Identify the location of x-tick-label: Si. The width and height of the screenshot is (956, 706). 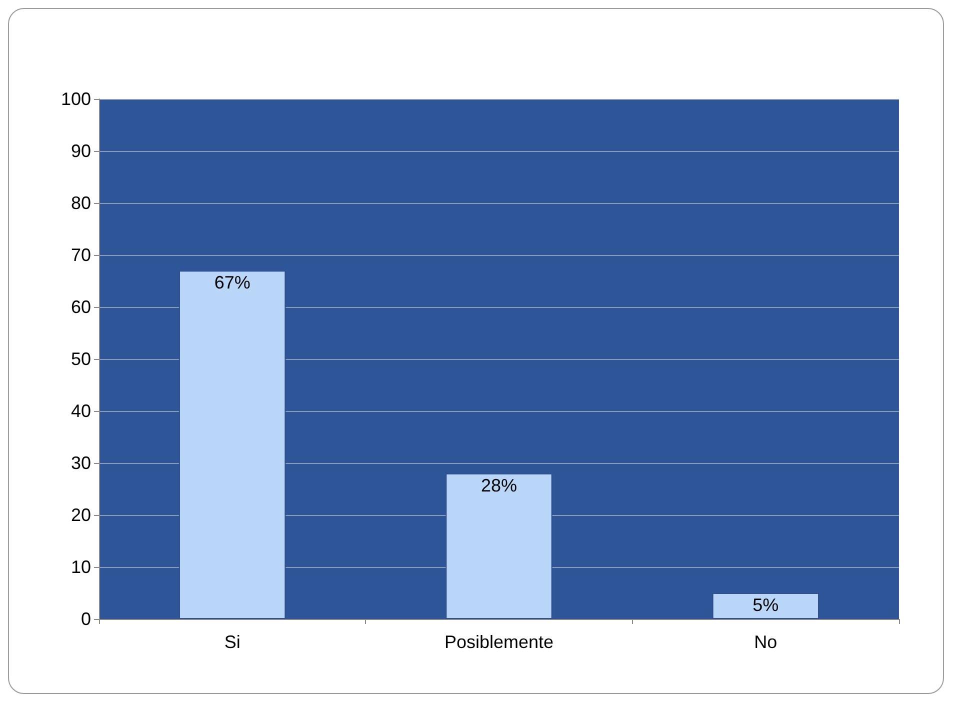
(232, 642).